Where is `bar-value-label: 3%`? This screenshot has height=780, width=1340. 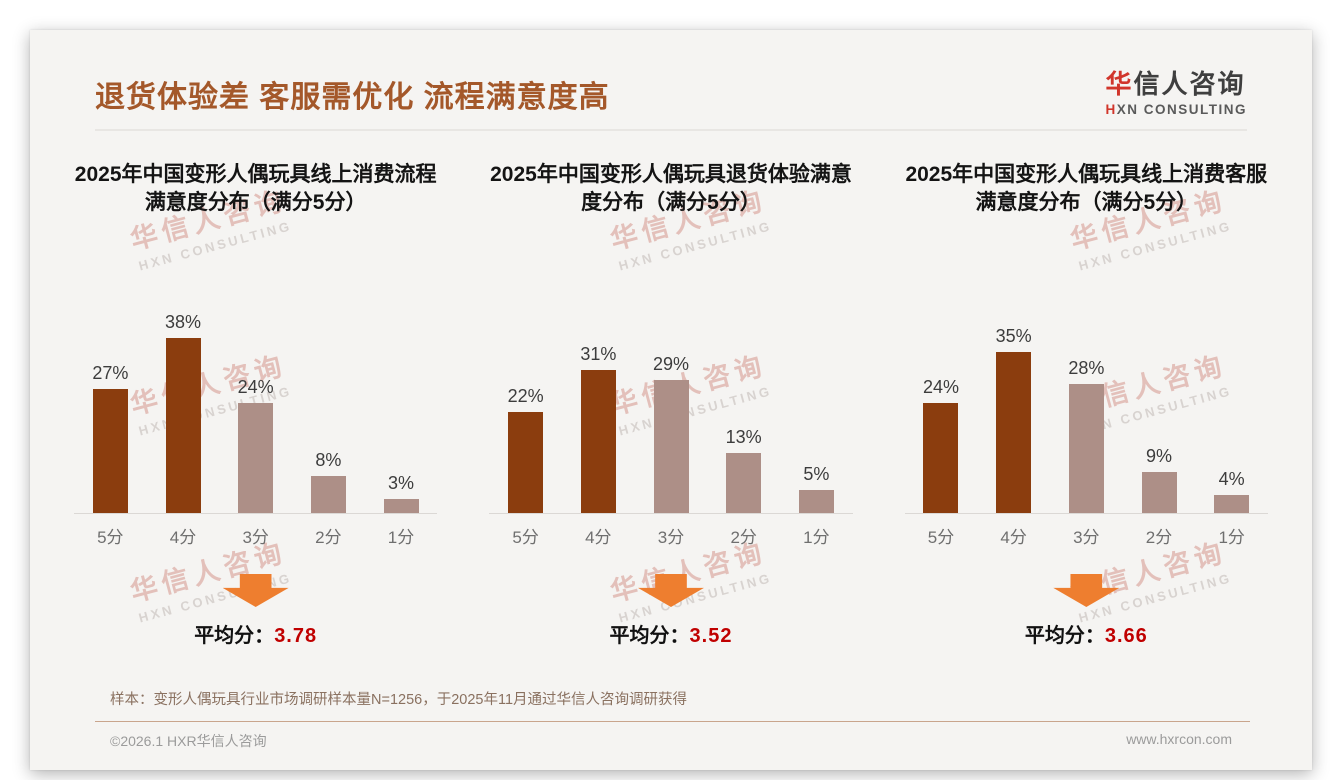 bar-value-label: 3% is located at coordinates (401, 483).